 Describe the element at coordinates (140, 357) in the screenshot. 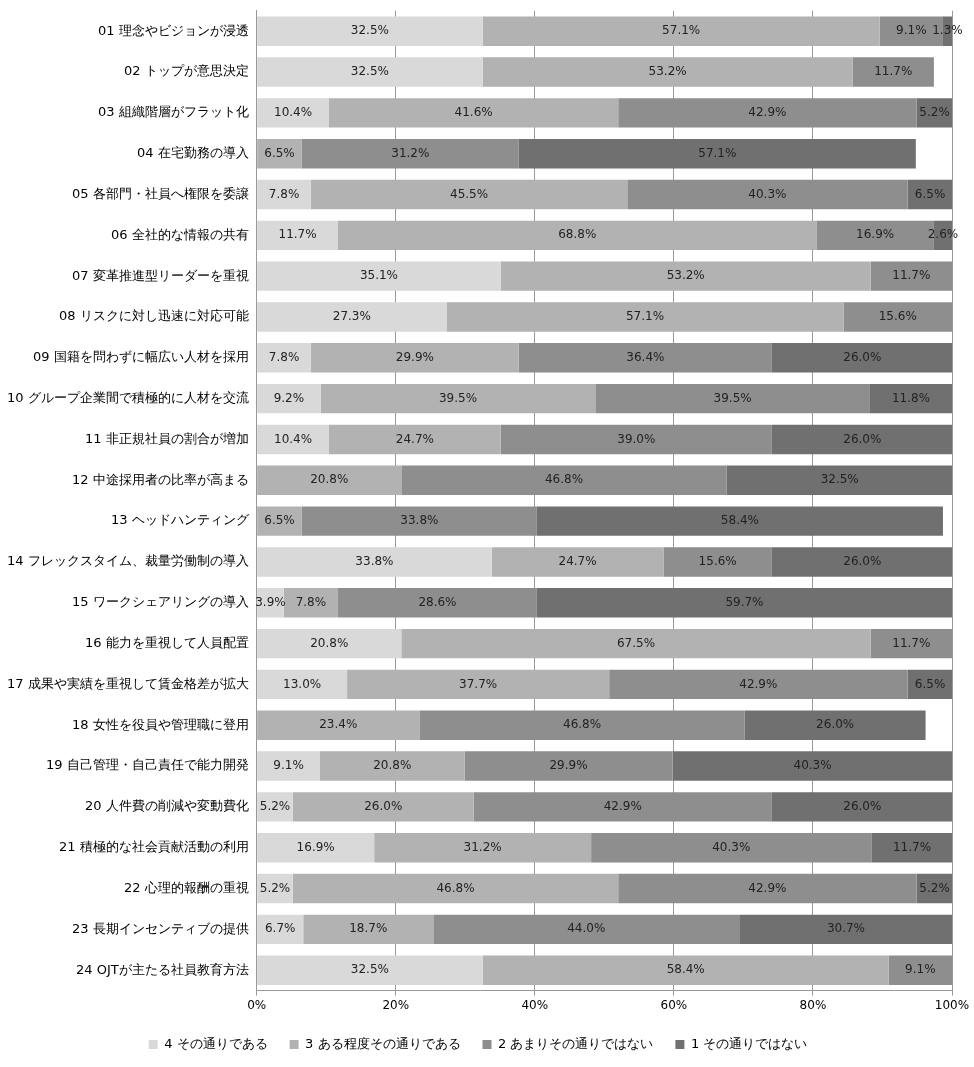

I see `y-tick-label: 09 国籍を問わずに幅広い人材を採用` at that location.